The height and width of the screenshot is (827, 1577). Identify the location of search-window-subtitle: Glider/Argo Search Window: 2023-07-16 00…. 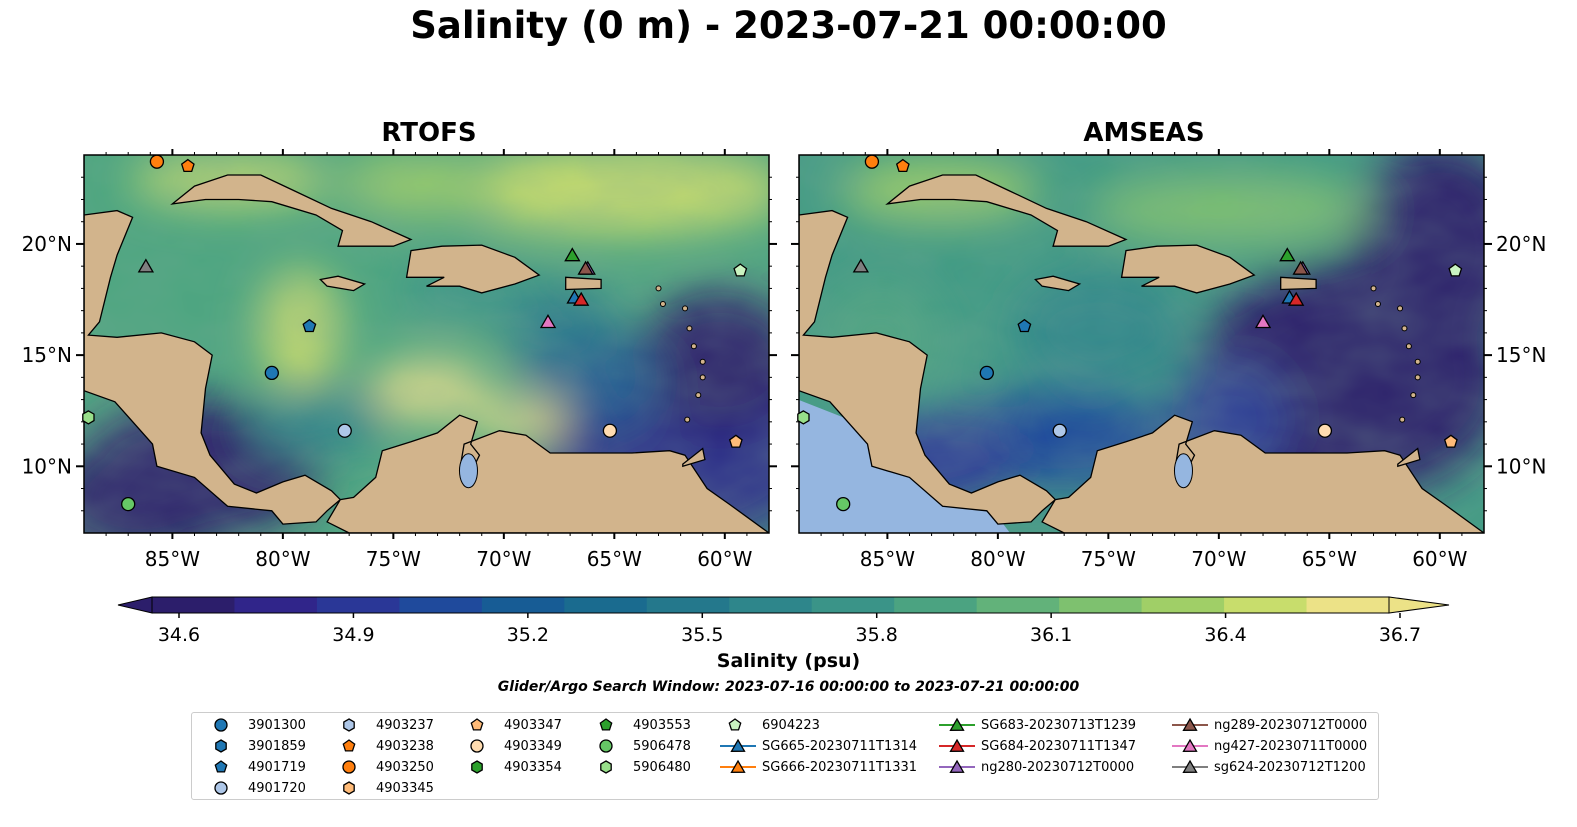
(788, 687).